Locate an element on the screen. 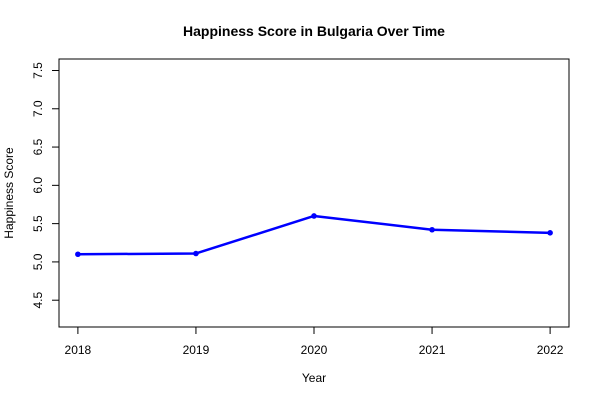 The image size is (600, 400). y-tick-label: 7.0 is located at coordinates (38, 108).